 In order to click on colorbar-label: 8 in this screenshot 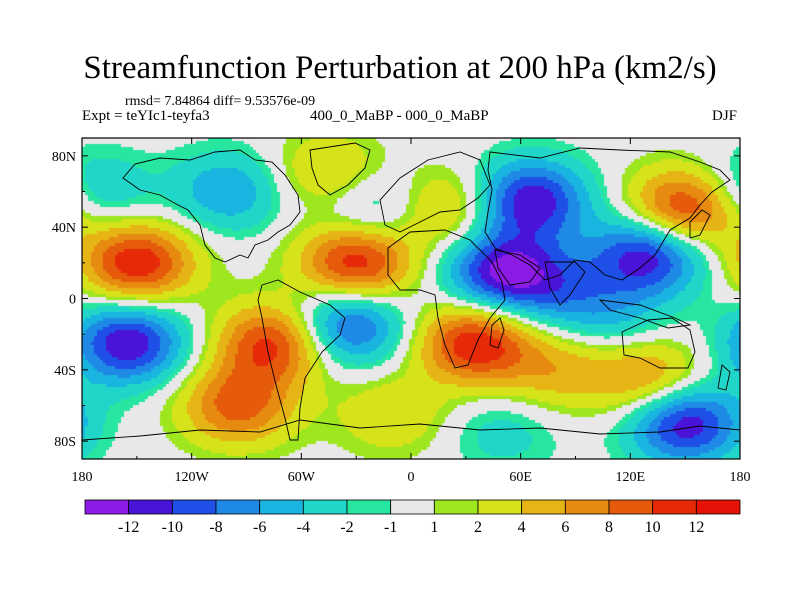, I will do `click(609, 527)`.